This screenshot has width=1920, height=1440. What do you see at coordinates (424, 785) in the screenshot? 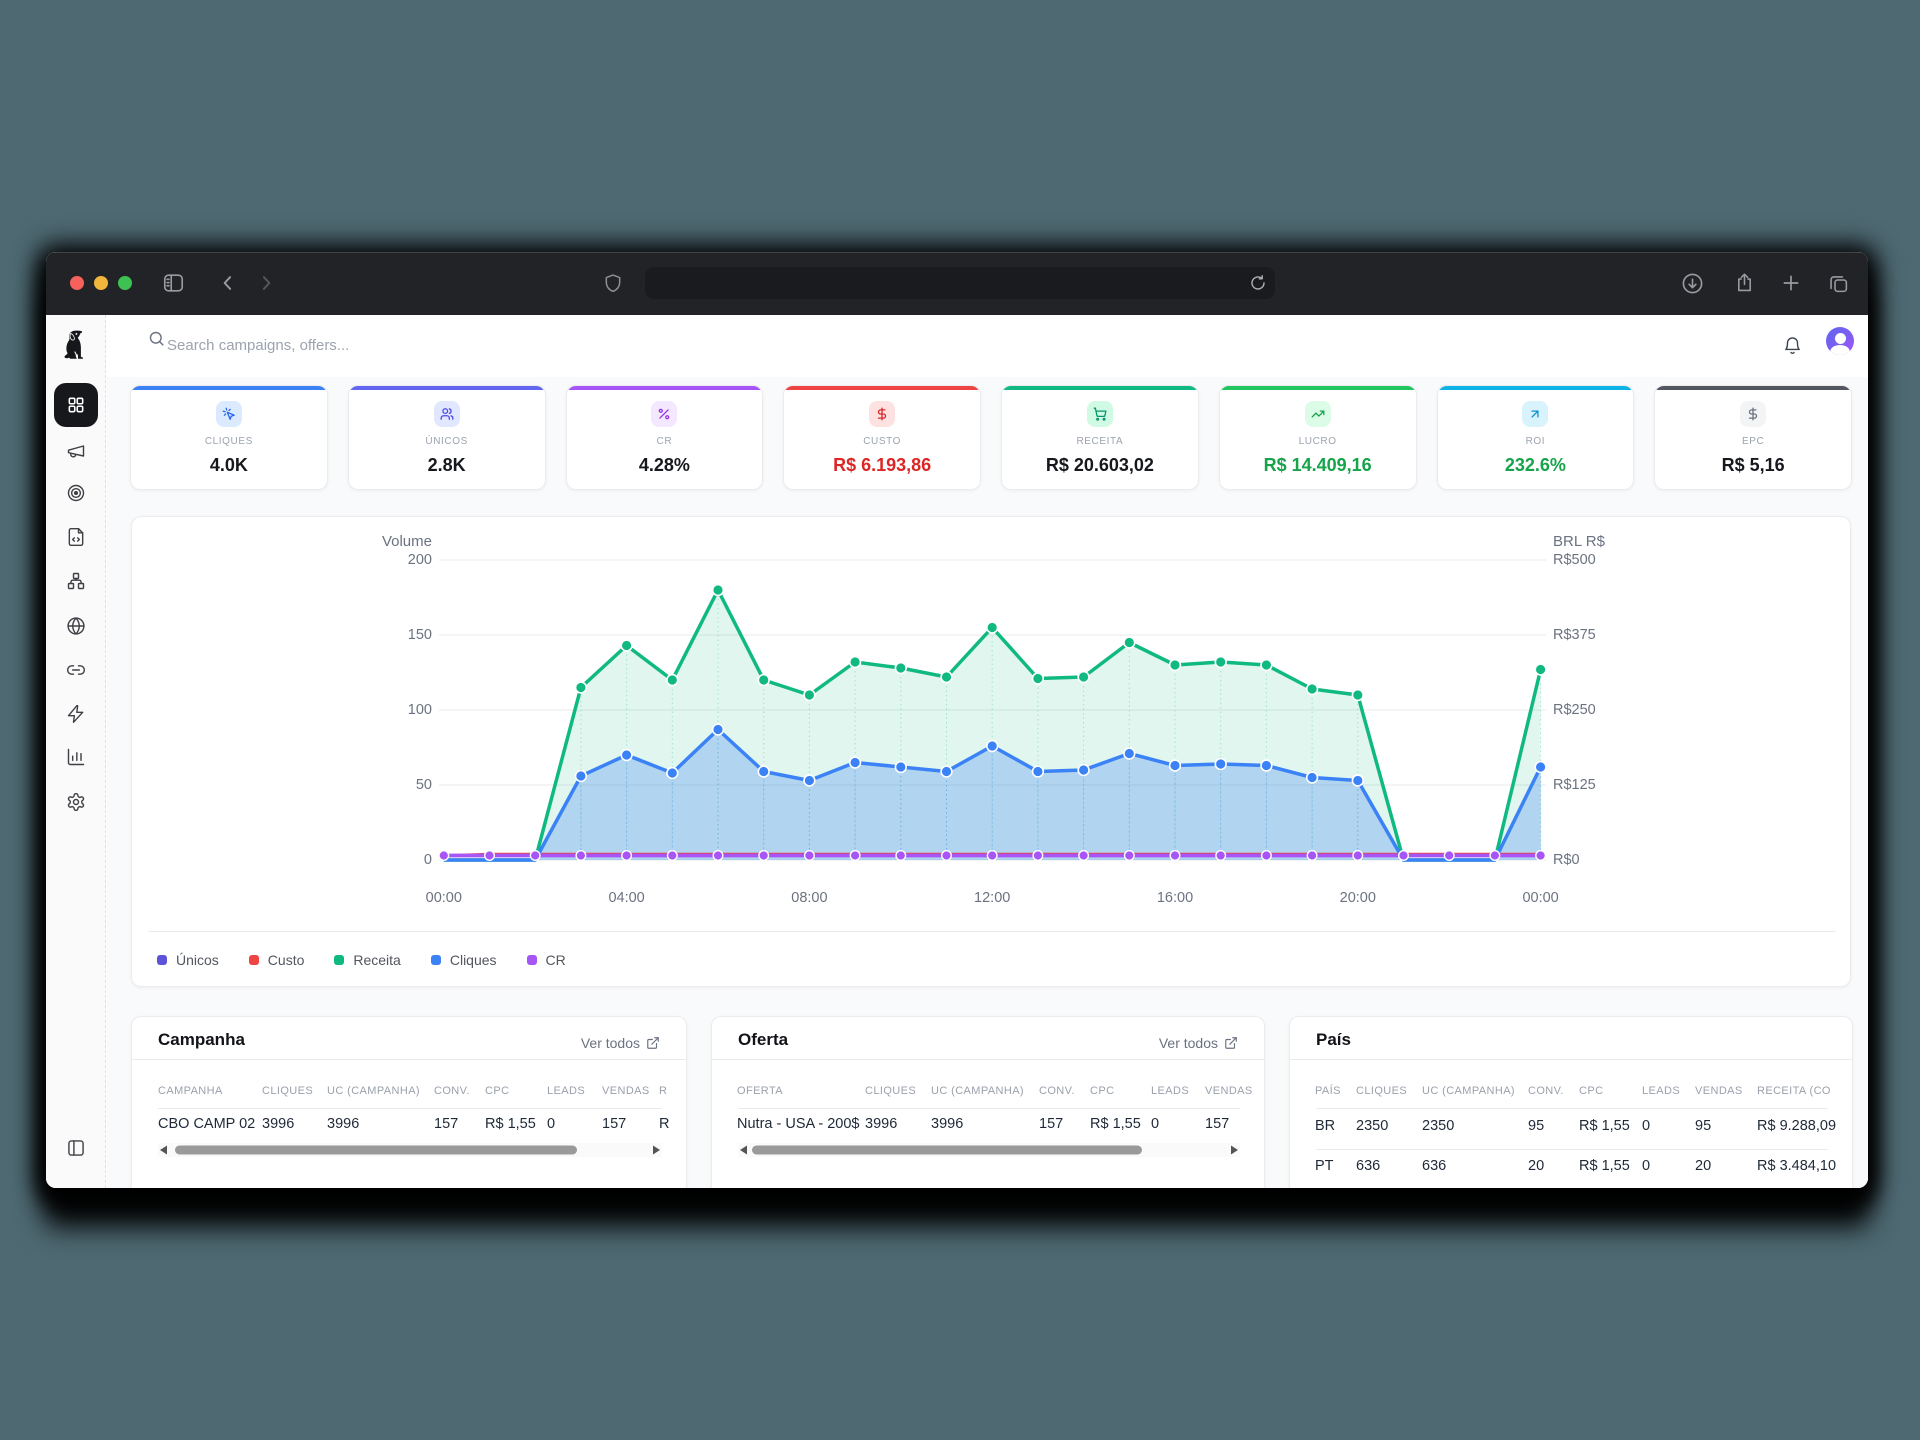
I see `svg-text: 50` at bounding box center [424, 785].